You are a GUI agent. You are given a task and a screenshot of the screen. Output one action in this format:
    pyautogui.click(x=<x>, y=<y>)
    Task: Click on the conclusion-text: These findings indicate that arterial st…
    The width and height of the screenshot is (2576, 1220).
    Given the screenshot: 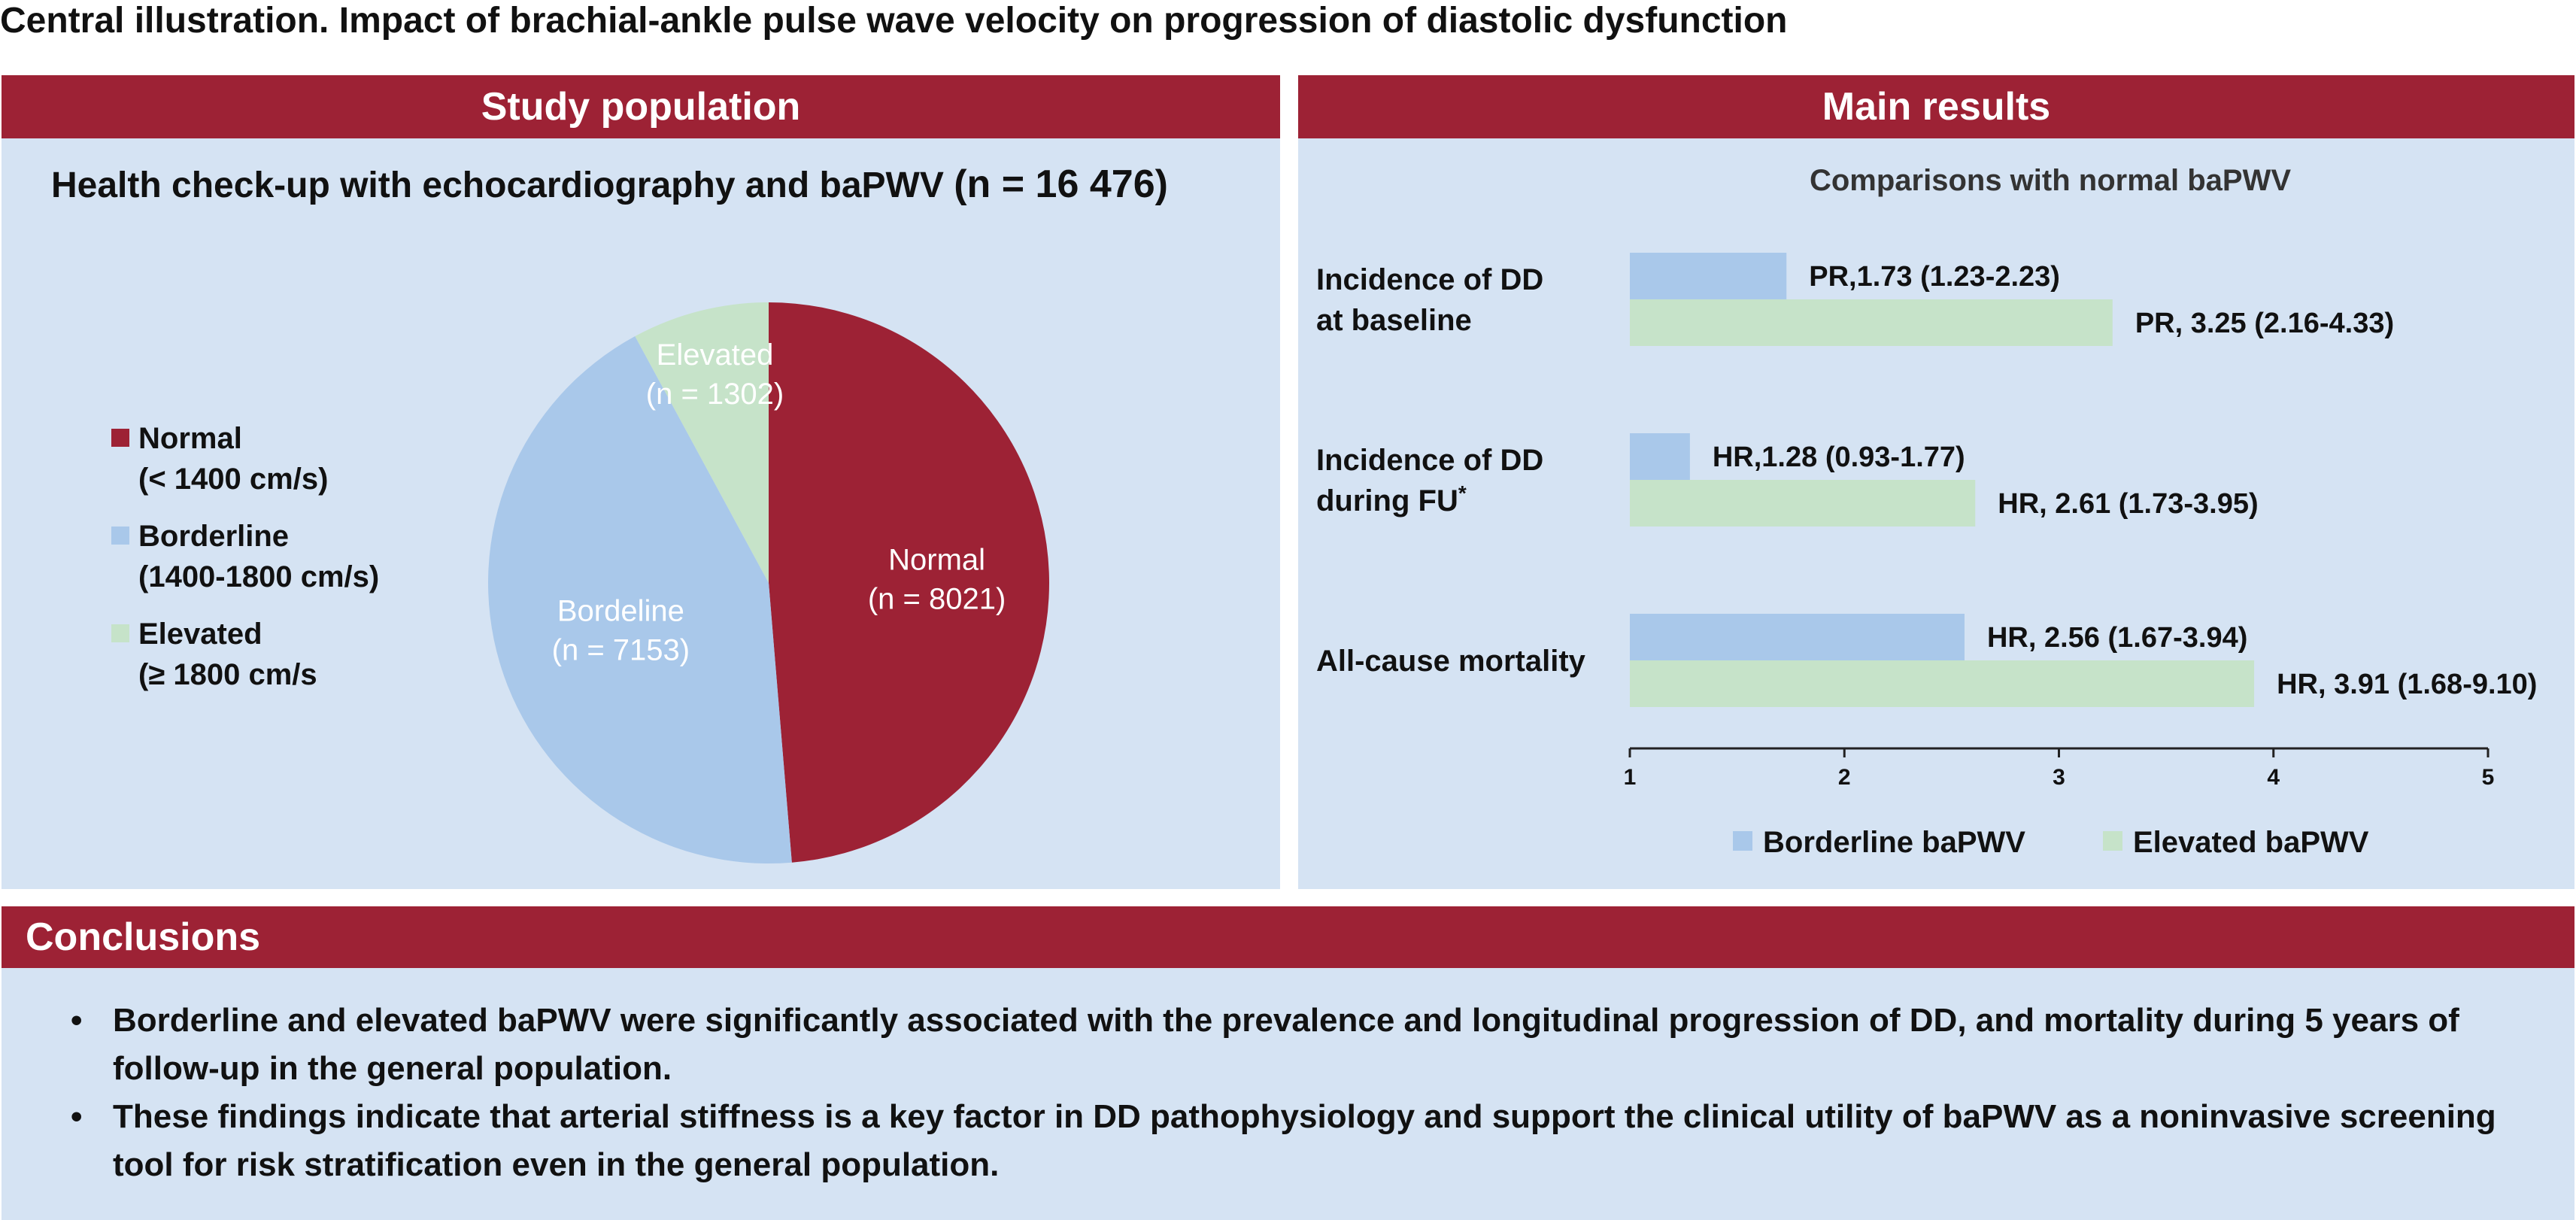 What is the action you would take?
    pyautogui.click(x=1304, y=1140)
    